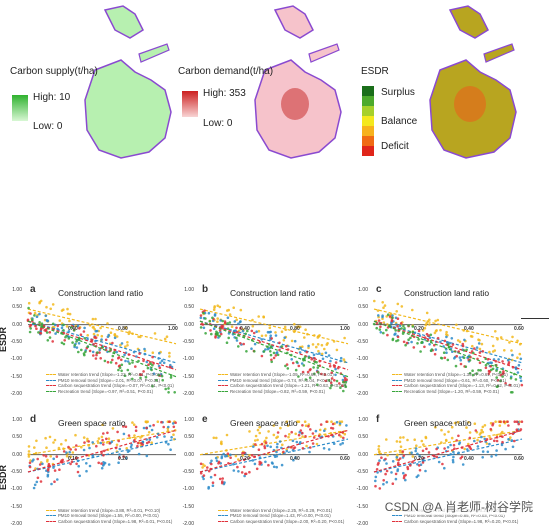 The height and width of the screenshot is (530, 549). Describe the element at coordinates (154, 53) in the screenshot. I see `supply-strip` at that location.